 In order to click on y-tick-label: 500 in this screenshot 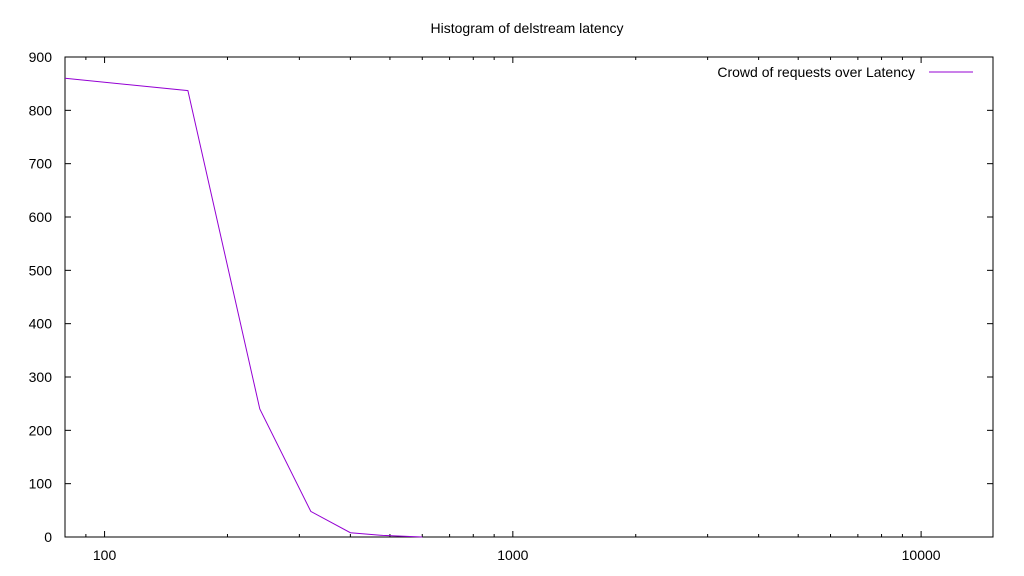, I will do `click(41, 270)`.